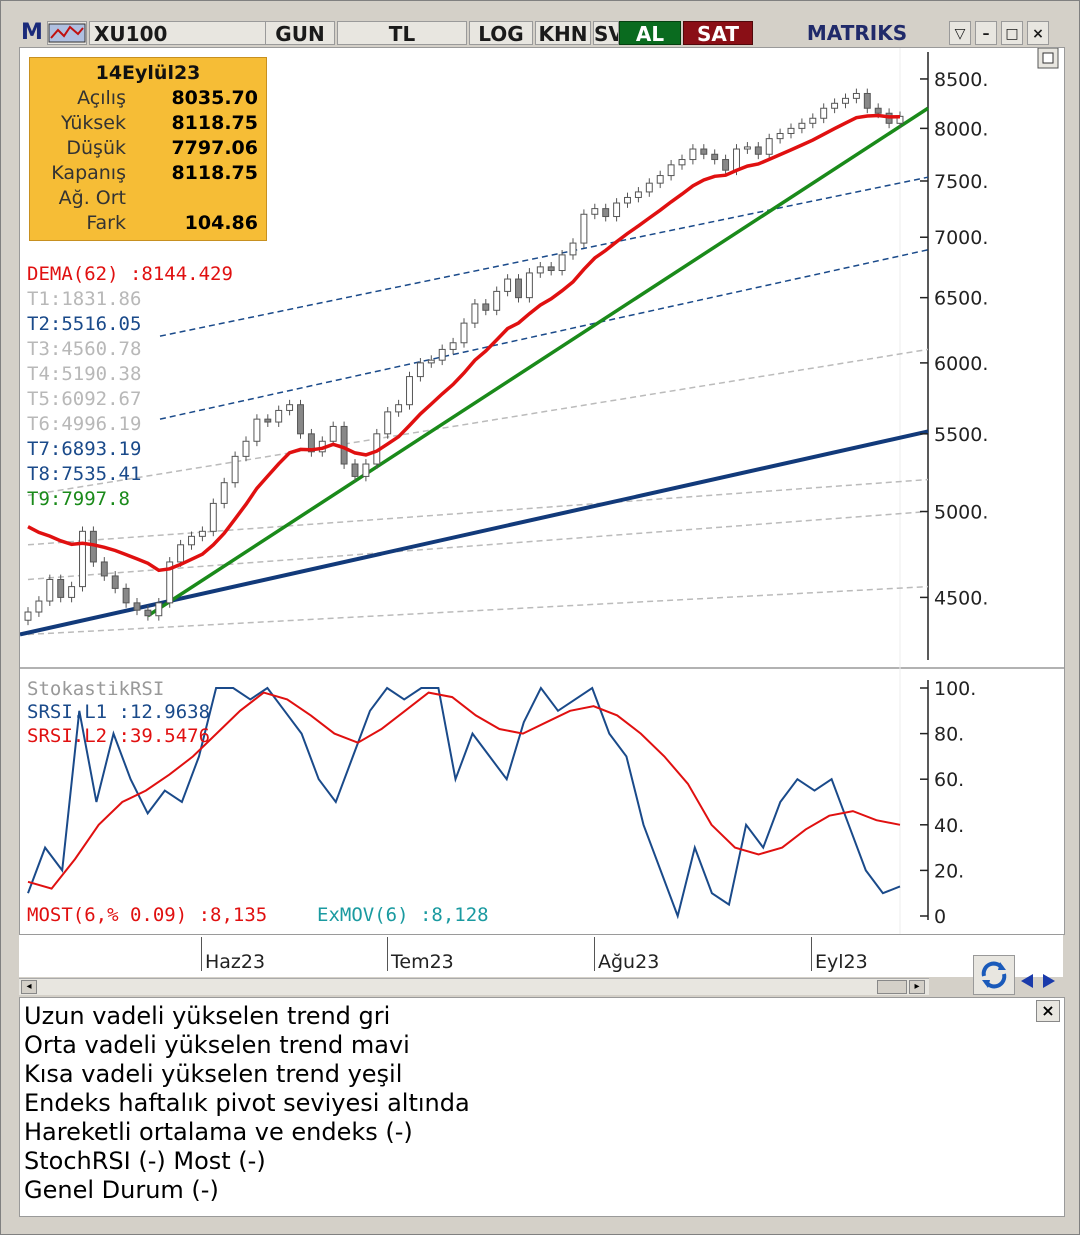 This screenshot has height=1235, width=1080. I want to click on price-tick-label: 7000., so click(961, 238).